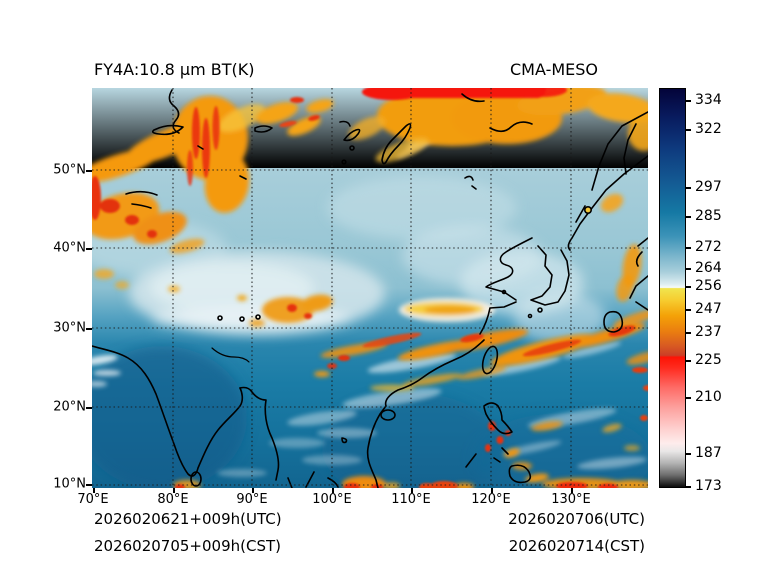 This screenshot has width=764, height=573. I want to click on colorbar-tick-label: 264, so click(708, 268).